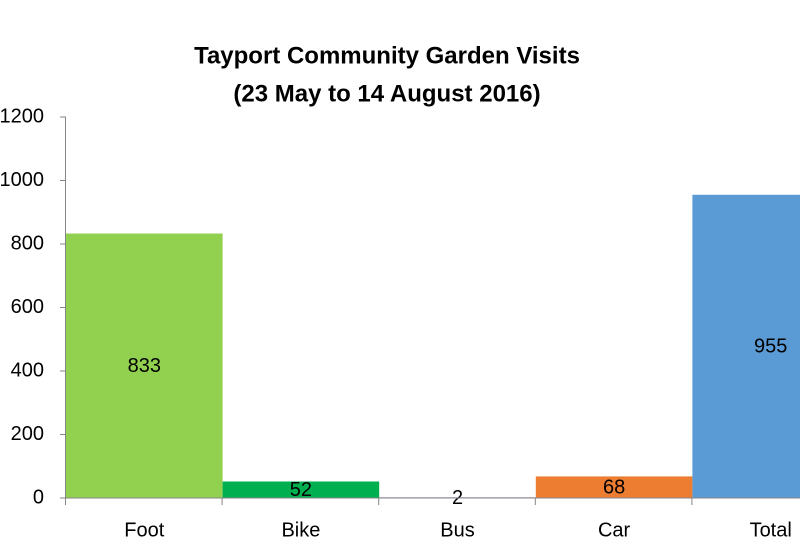 Image resolution: width=800 pixels, height=559 pixels. I want to click on y-tick-label: 0, so click(38, 497).